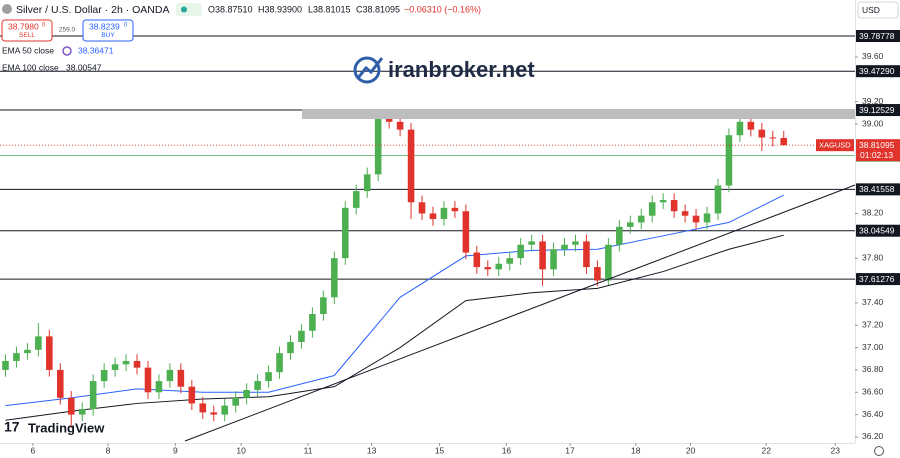  I want to click on buy-price: 38.8239, so click(104, 26).